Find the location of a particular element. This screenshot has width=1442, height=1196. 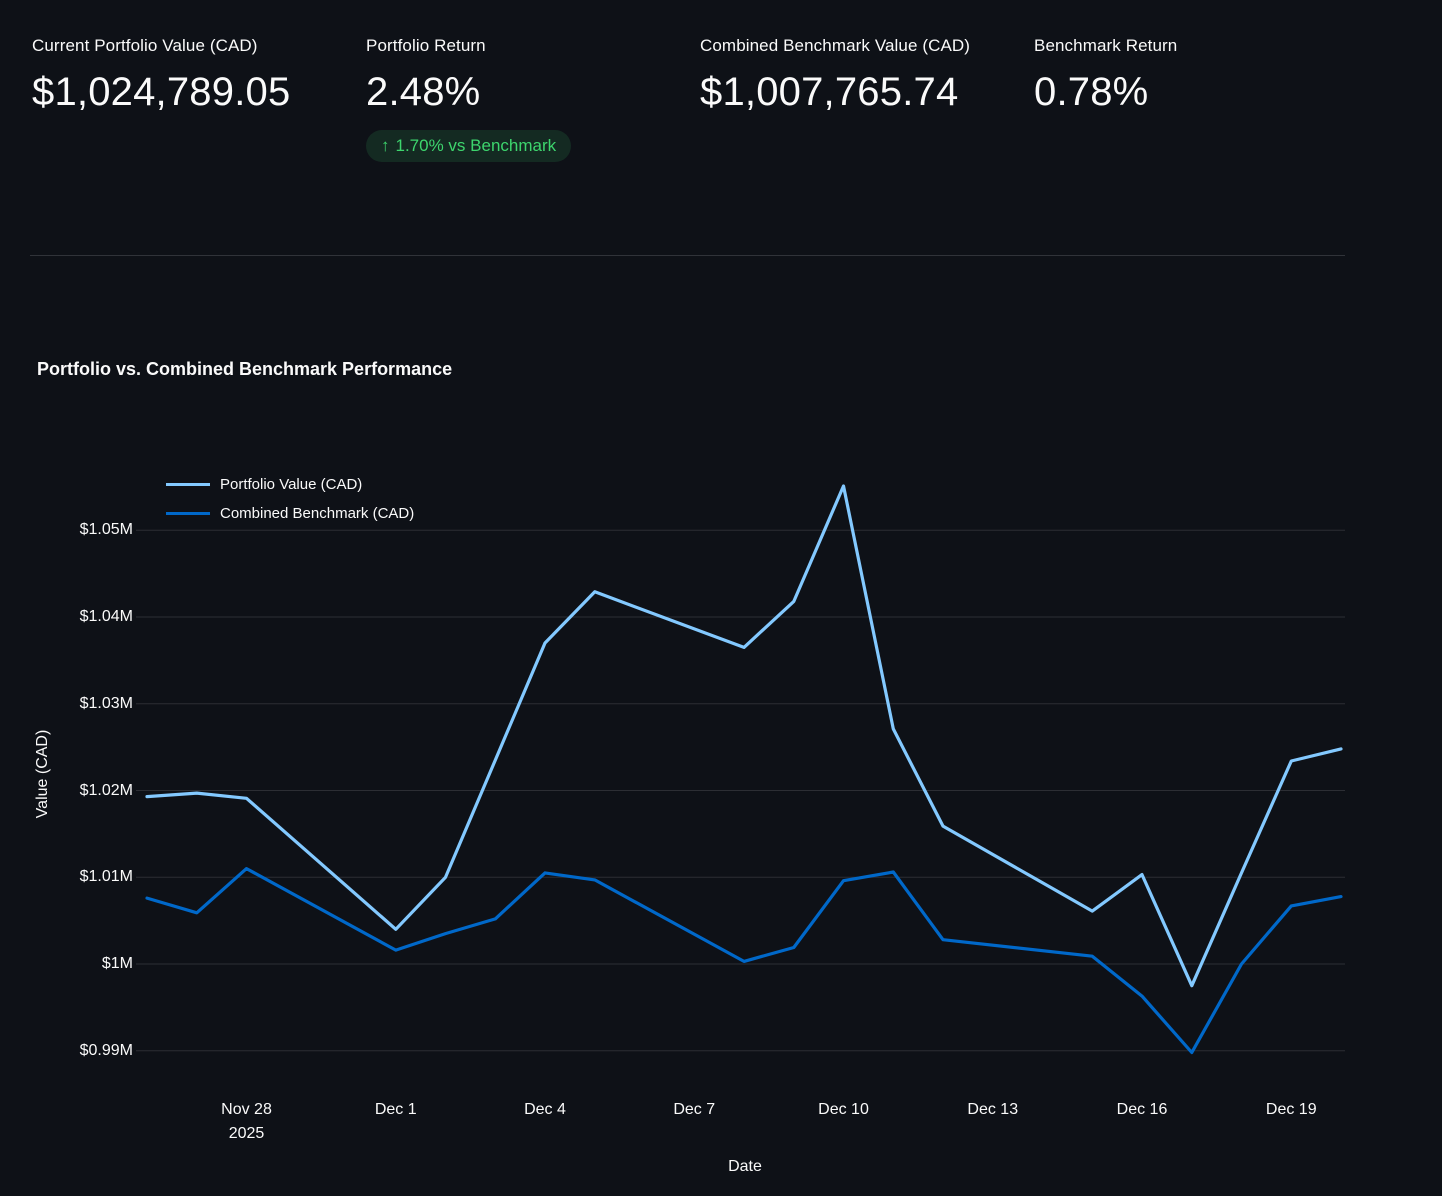

metric-label: Combined Benchmark Value (CAD) is located at coordinates (835, 45).